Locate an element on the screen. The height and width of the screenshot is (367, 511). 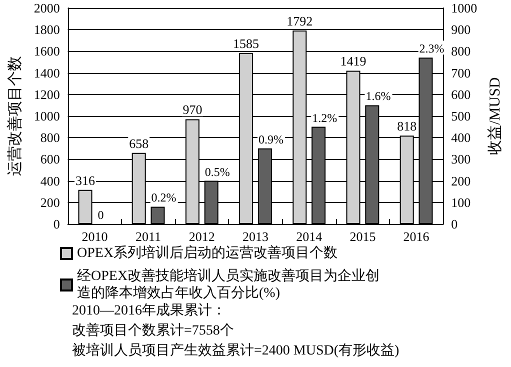
legend-label: OPEX系列培训后启动的运营改善项目个数 is located at coordinates (207, 252).